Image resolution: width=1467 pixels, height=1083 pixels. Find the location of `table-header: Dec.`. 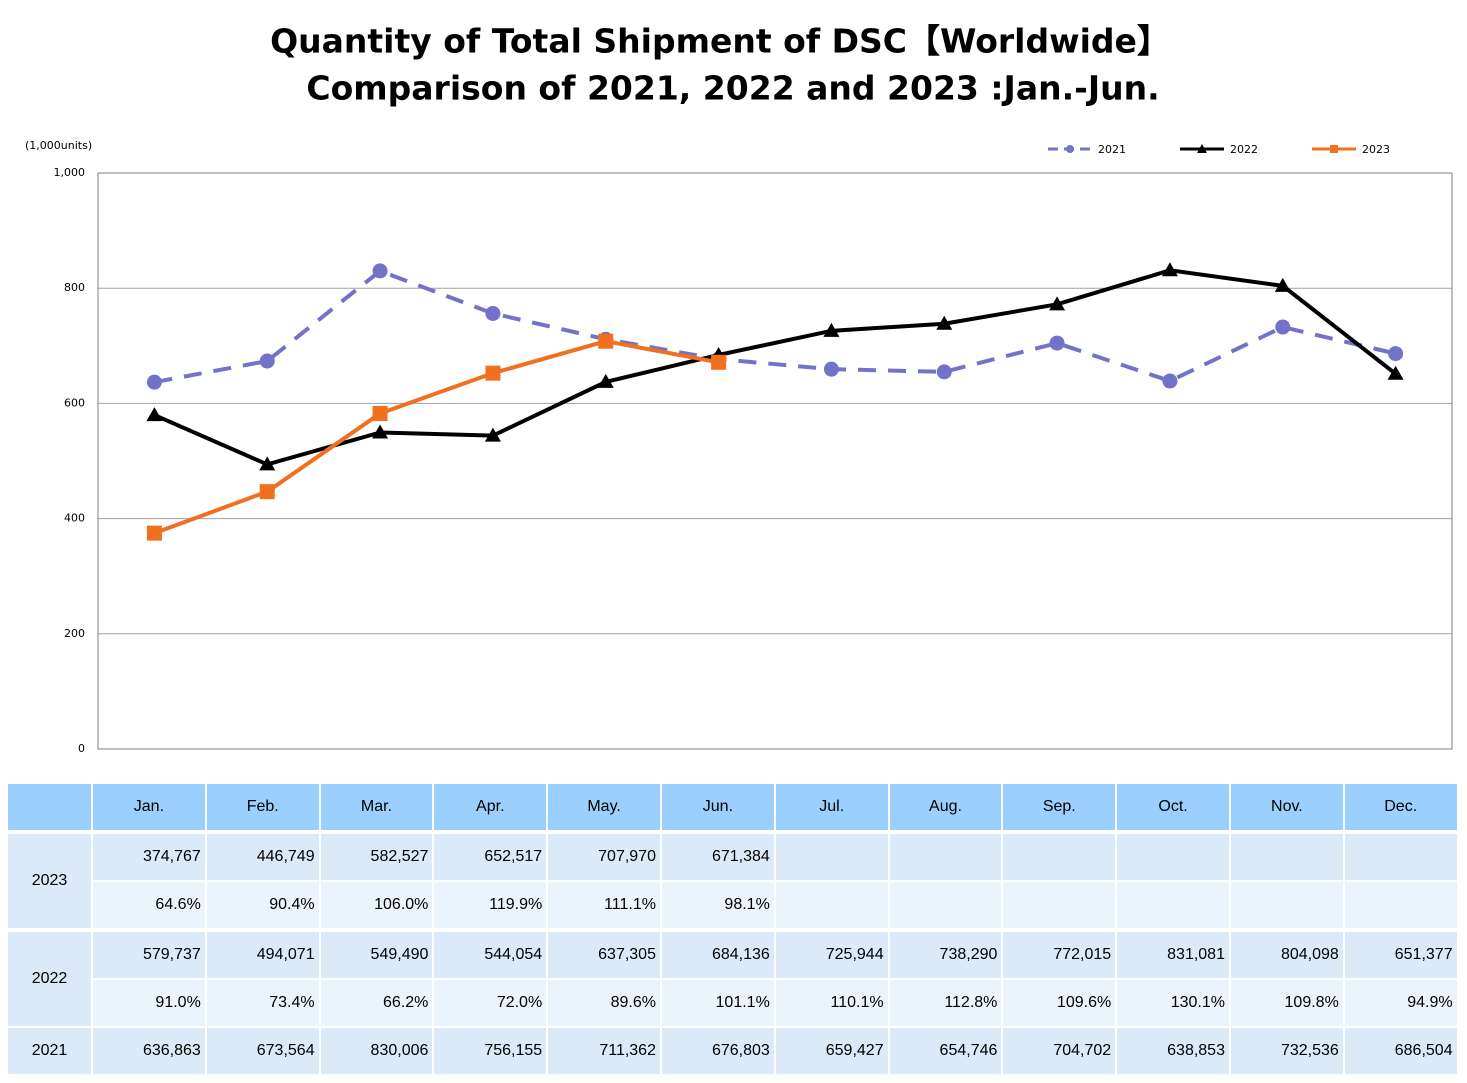

table-header: Dec. is located at coordinates (1400, 807).